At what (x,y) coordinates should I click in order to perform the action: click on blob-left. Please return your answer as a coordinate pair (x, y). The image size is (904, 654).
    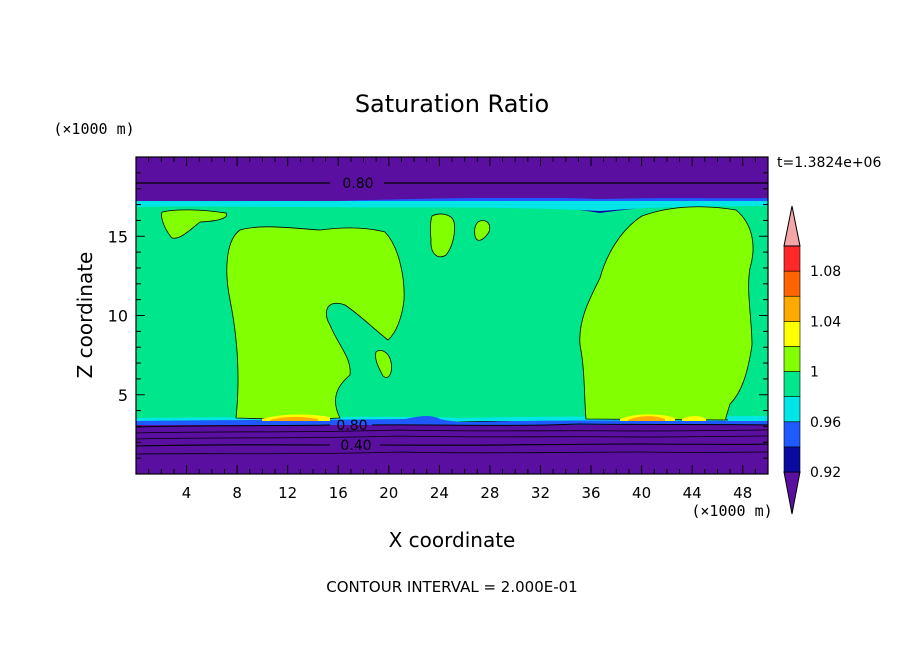
    Looking at the image, I should click on (315, 323).